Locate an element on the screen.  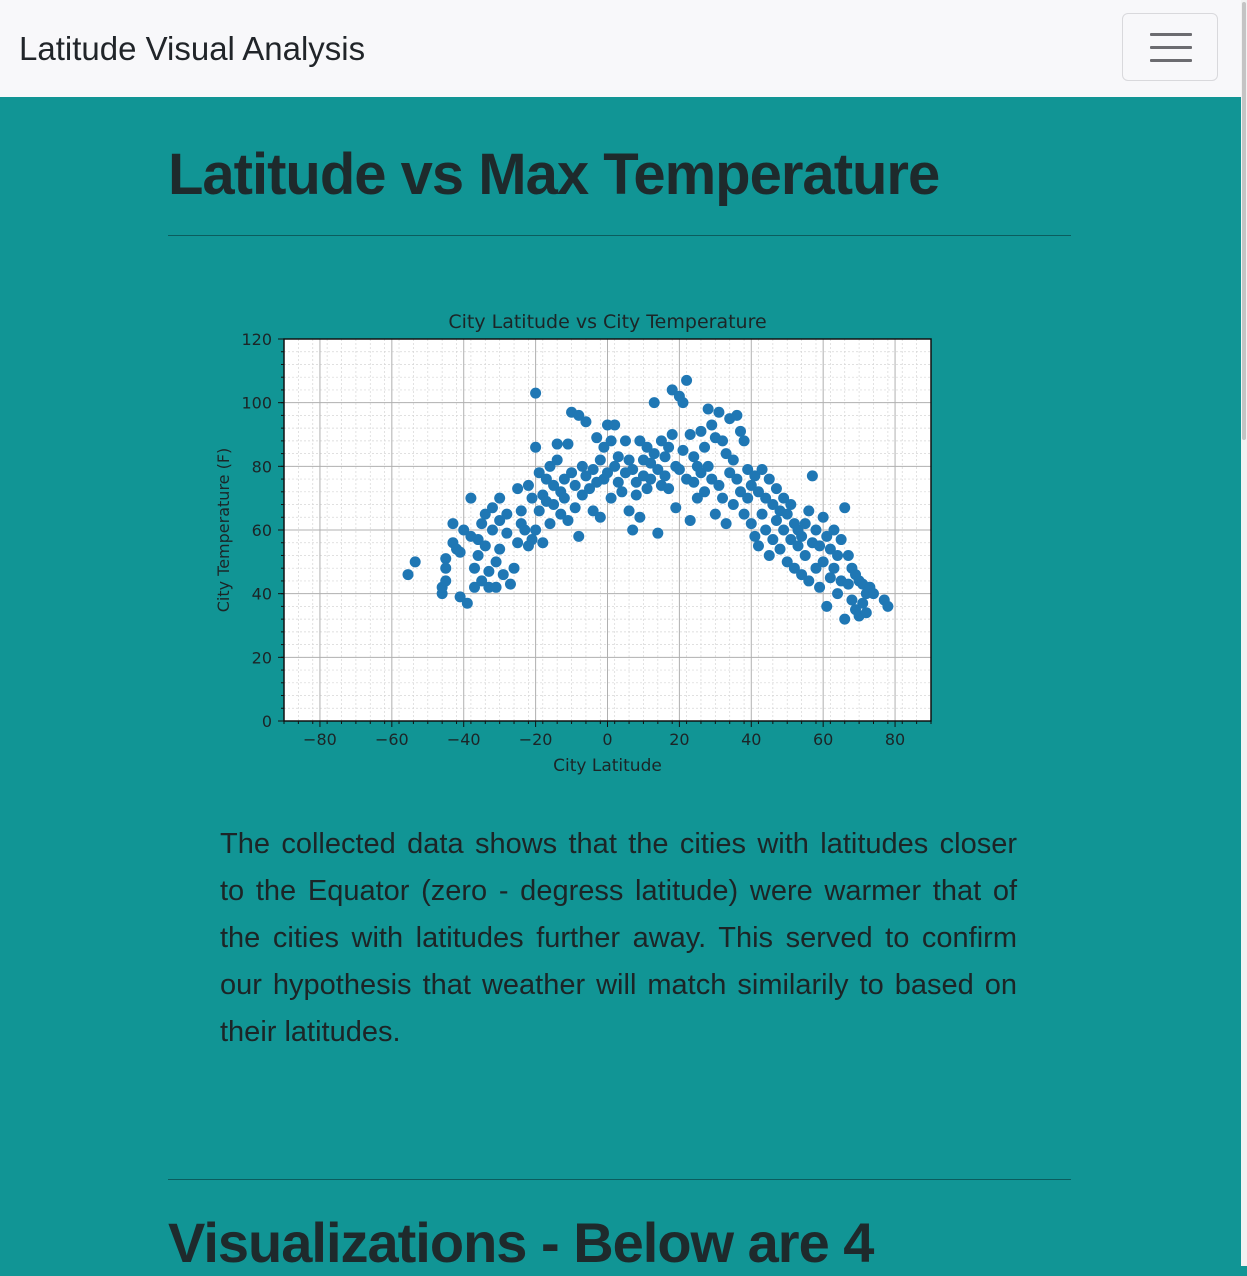
x-tick-label: 20 is located at coordinates (679, 739).